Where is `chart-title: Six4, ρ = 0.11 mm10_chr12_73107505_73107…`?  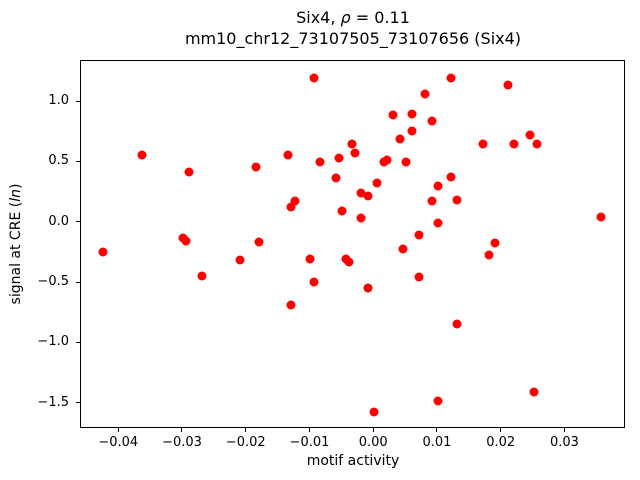 chart-title: Six4, ρ = 0.11 mm10_chr12_73107505_73107… is located at coordinates (353, 28).